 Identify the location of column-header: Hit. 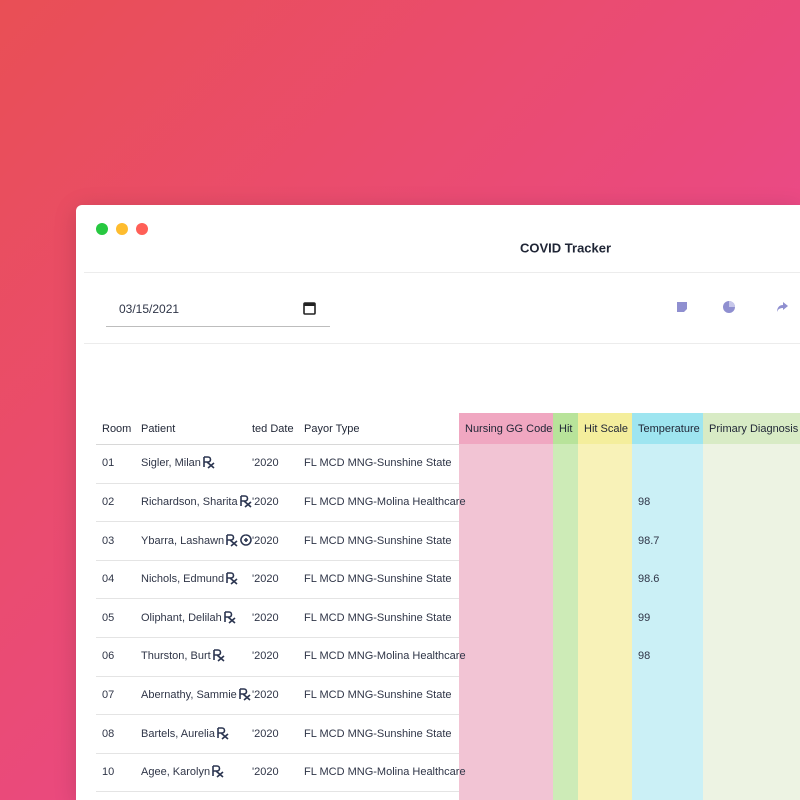
(566, 428).